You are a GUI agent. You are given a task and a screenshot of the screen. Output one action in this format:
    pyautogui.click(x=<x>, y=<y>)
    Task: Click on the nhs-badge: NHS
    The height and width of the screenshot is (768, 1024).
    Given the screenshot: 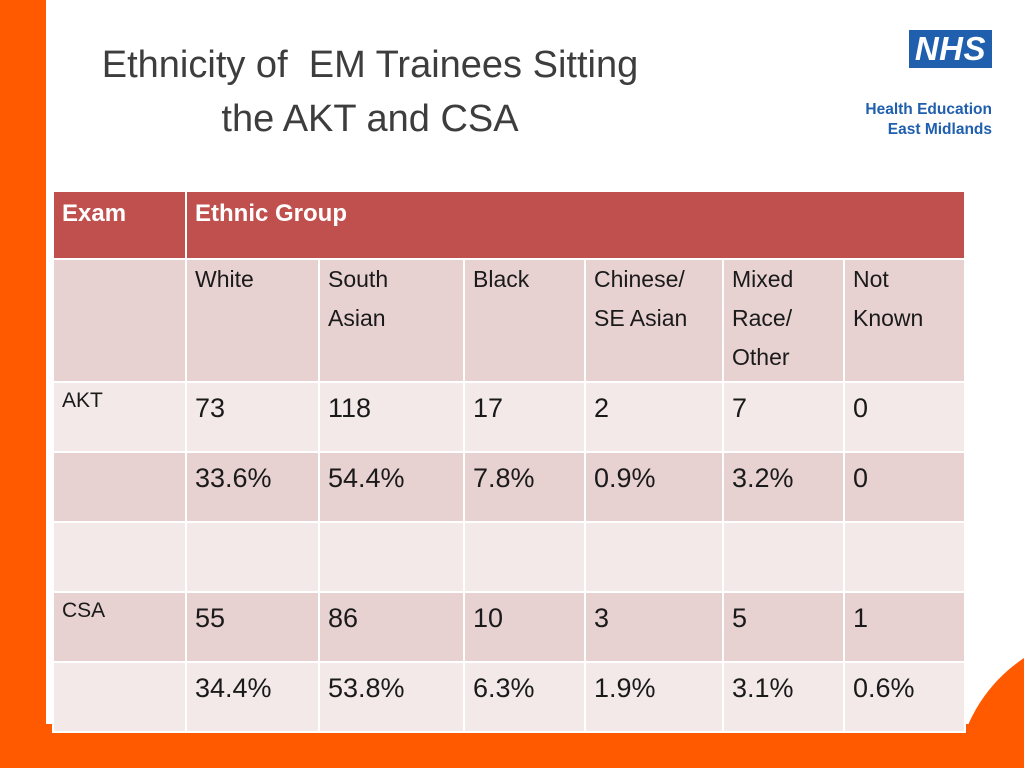 What is the action you would take?
    pyautogui.click(x=950, y=49)
    